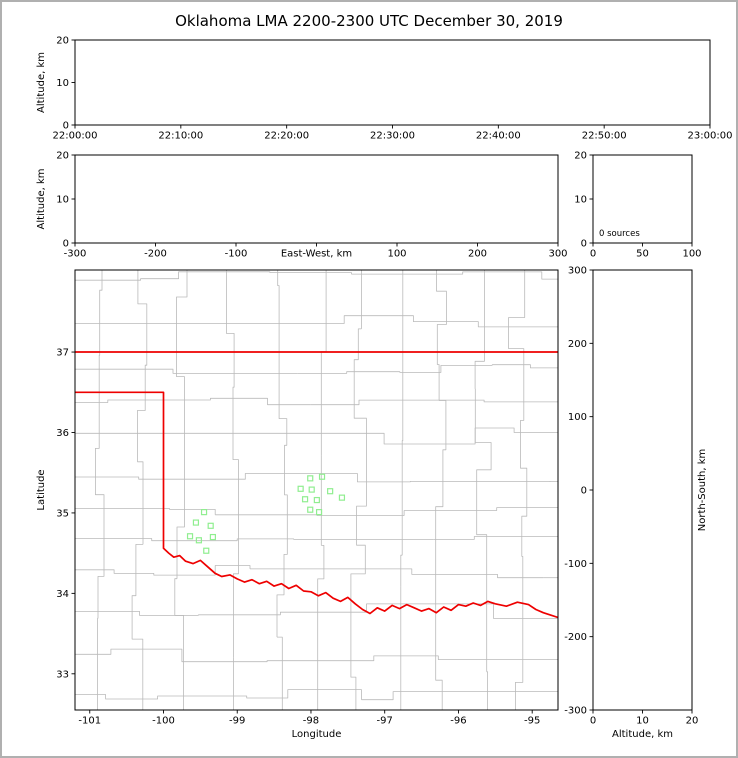  Describe the element at coordinates (62, 513) in the screenshot. I see `y-tick-label: 35` at that location.